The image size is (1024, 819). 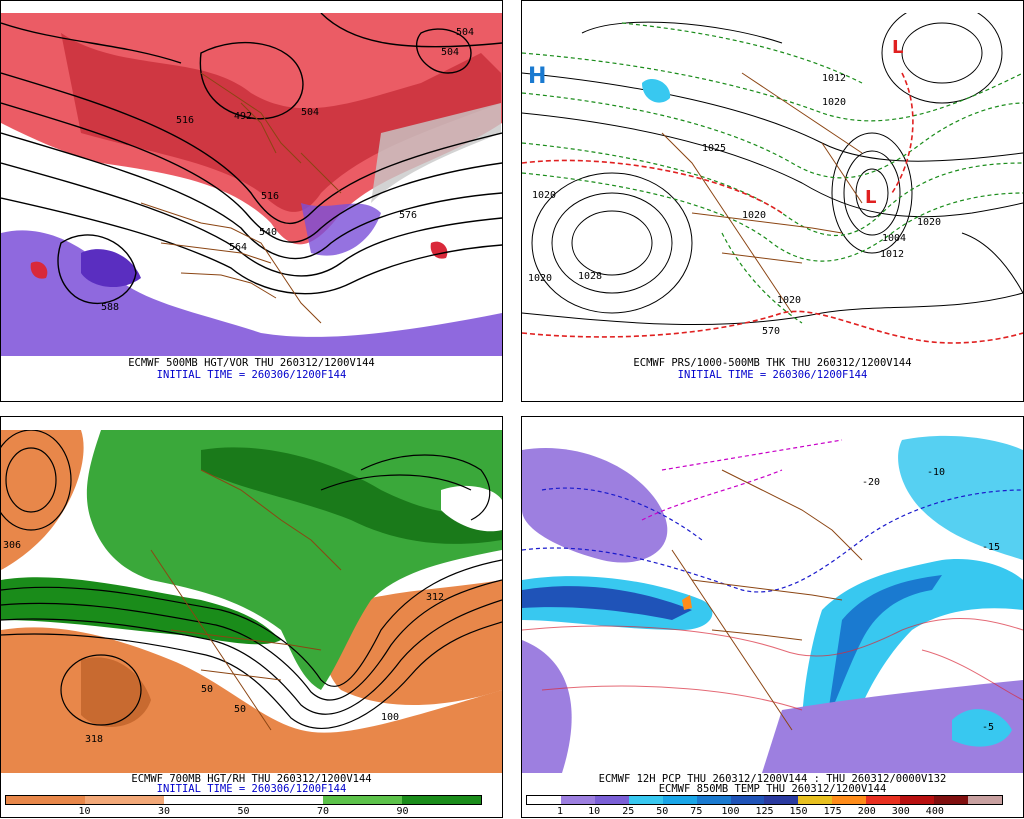 I want to click on colorbar-tick: 100, so click(x=730, y=811).